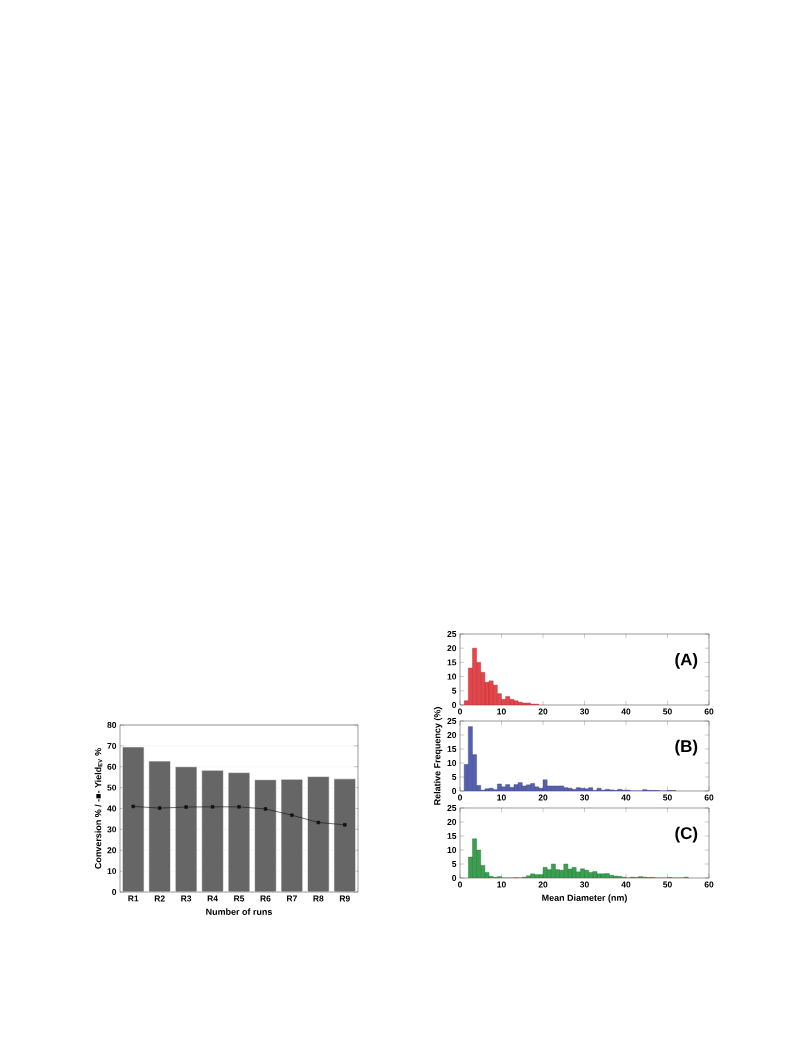 The height and width of the screenshot is (1039, 793). What do you see at coordinates (112, 787) in the screenshot?
I see `y-tick-label: 50` at bounding box center [112, 787].